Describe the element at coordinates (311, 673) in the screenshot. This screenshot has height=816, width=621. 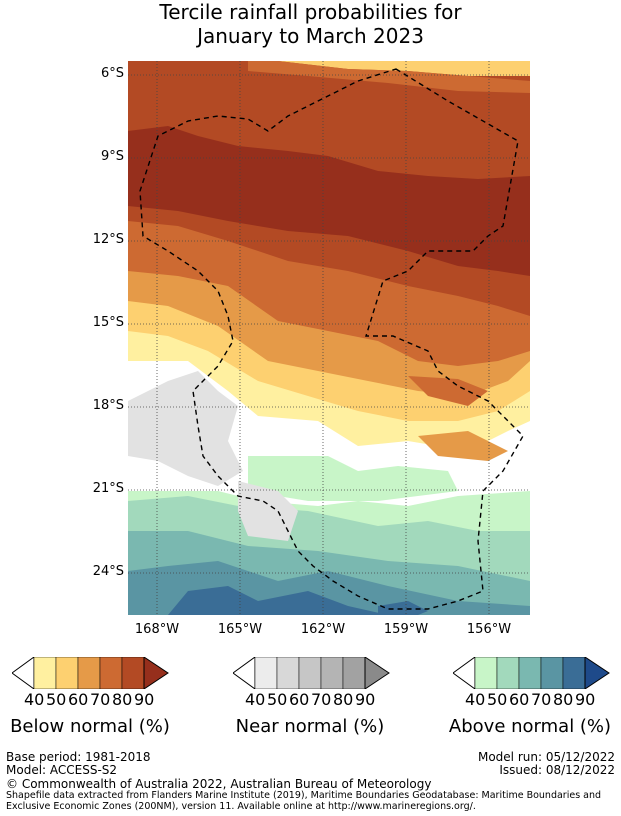
I see `near-normal-colorbar` at that location.